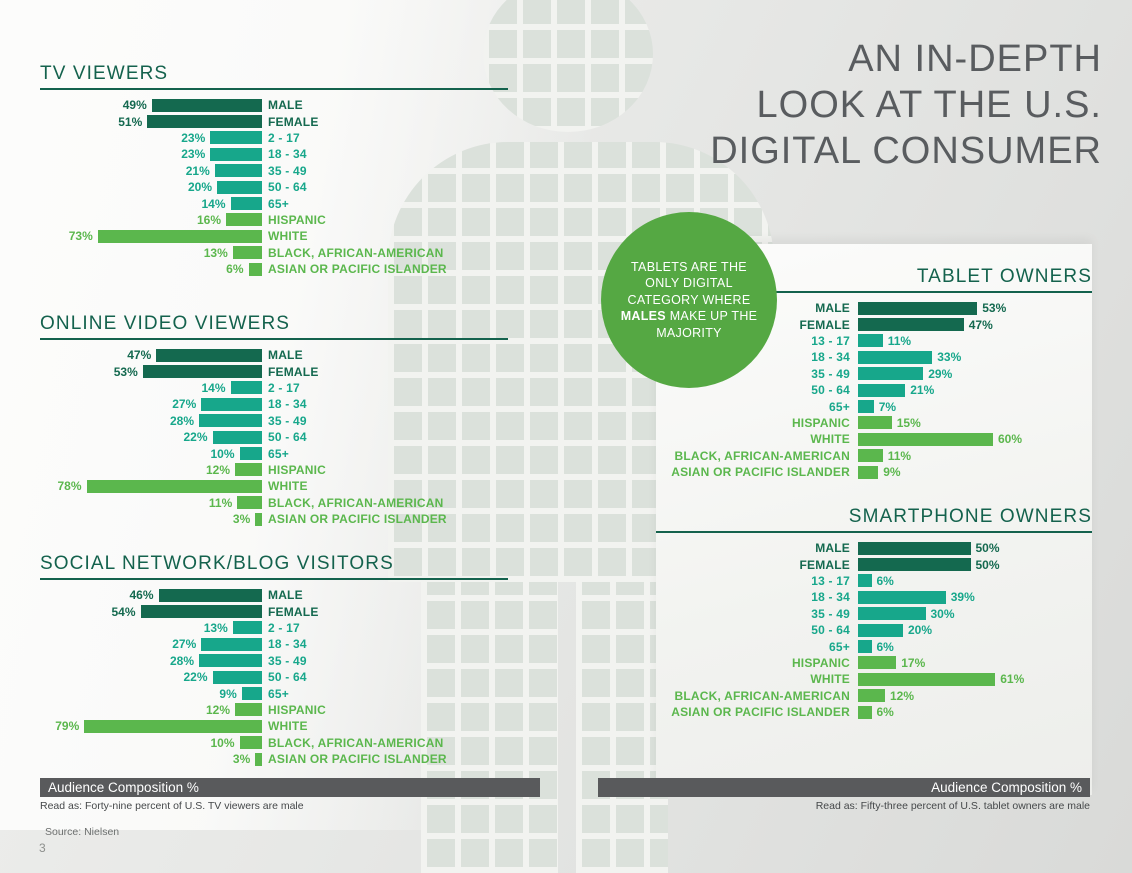 The height and width of the screenshot is (873, 1132). I want to click on bar-zone: 28%, so click(151, 661).